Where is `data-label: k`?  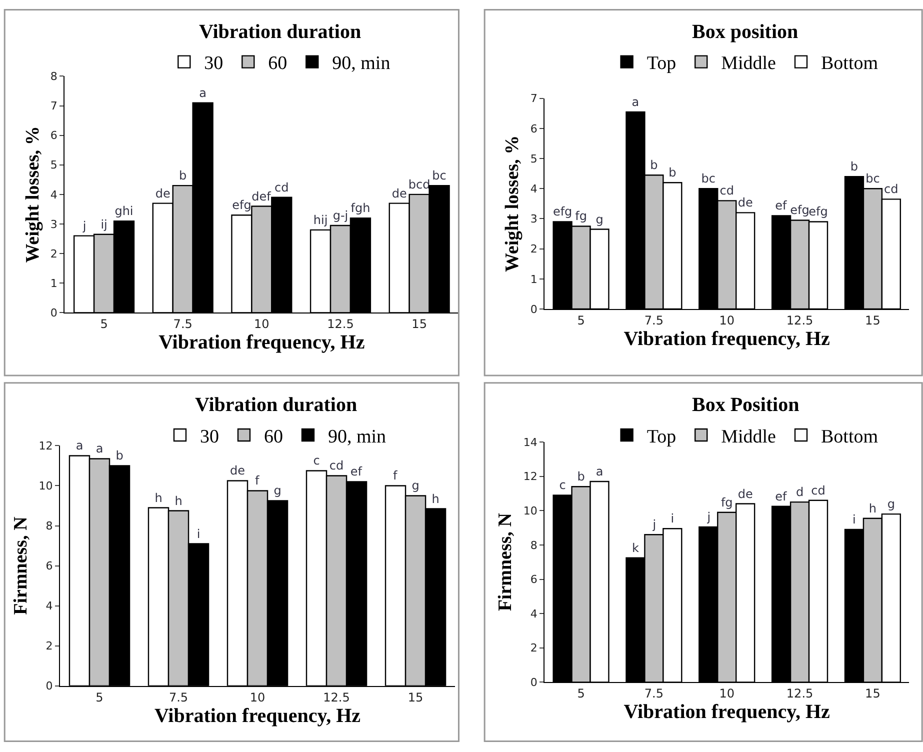
data-label: k is located at coordinates (635, 547).